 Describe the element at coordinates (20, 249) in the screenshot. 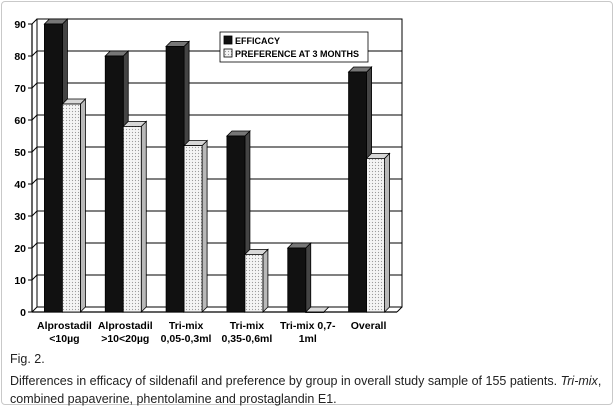

I see `y-tick-label: 20` at that location.